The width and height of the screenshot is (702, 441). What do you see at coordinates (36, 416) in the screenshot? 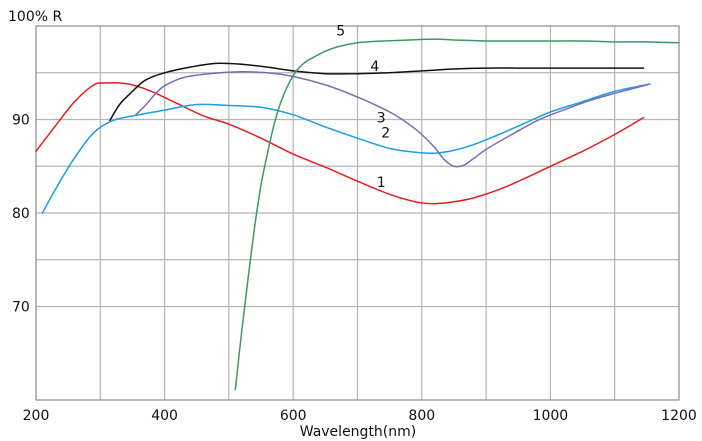
I see `x-tick-label-200: 200` at bounding box center [36, 416].